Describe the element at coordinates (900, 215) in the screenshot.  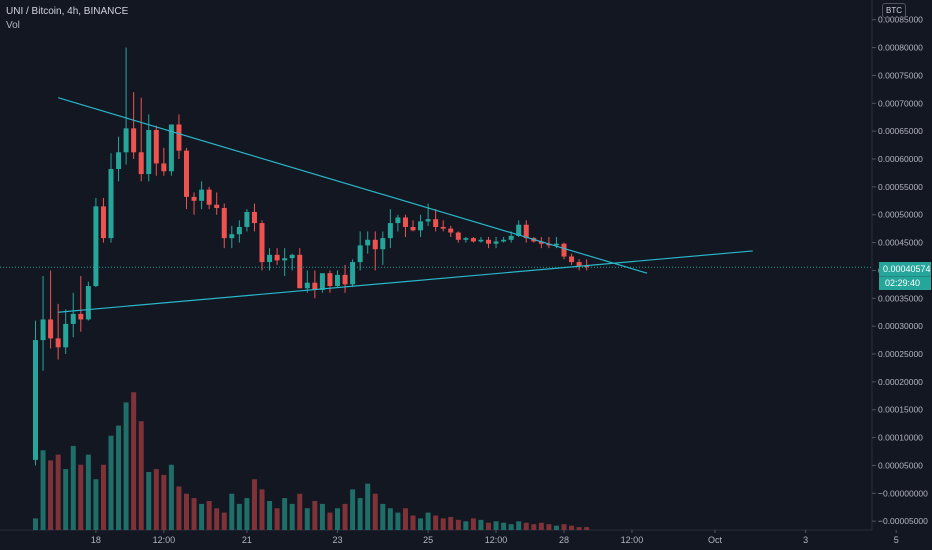
I see `price-tick-label: 0.00050000` at that location.